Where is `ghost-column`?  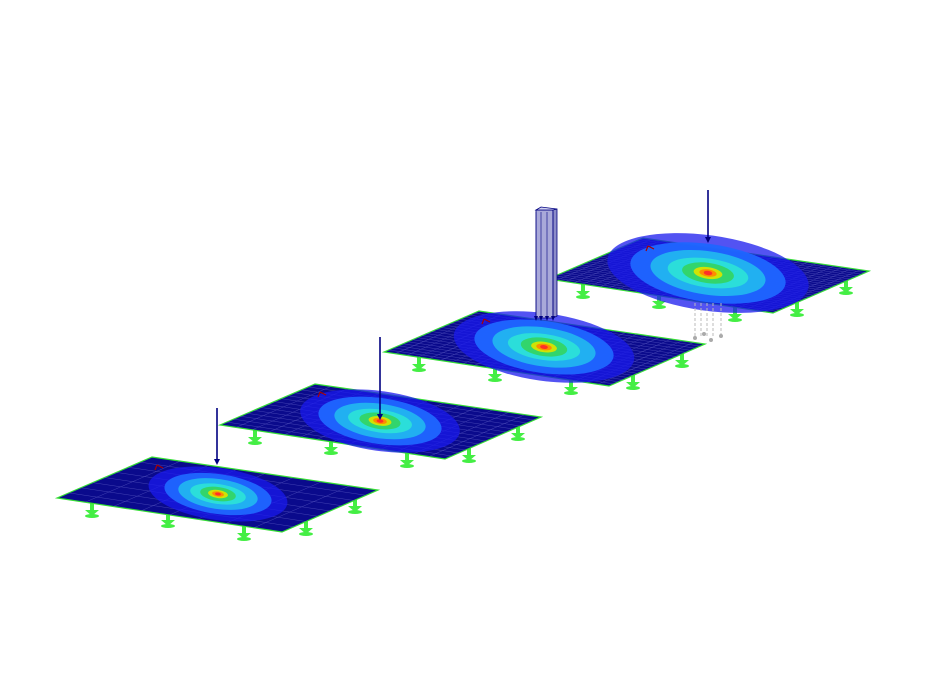
ghost-column is located at coordinates (708, 322).